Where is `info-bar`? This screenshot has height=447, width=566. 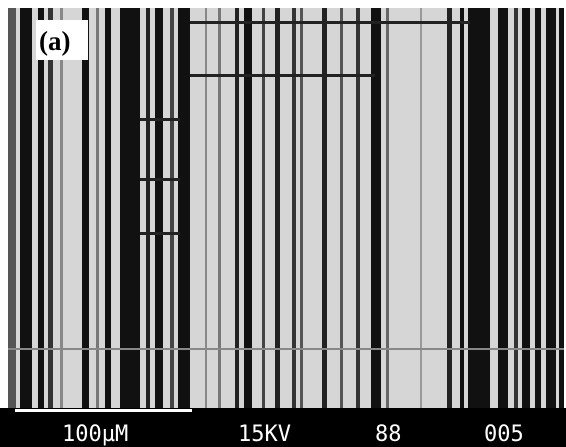
info-bar is located at coordinates (283, 427).